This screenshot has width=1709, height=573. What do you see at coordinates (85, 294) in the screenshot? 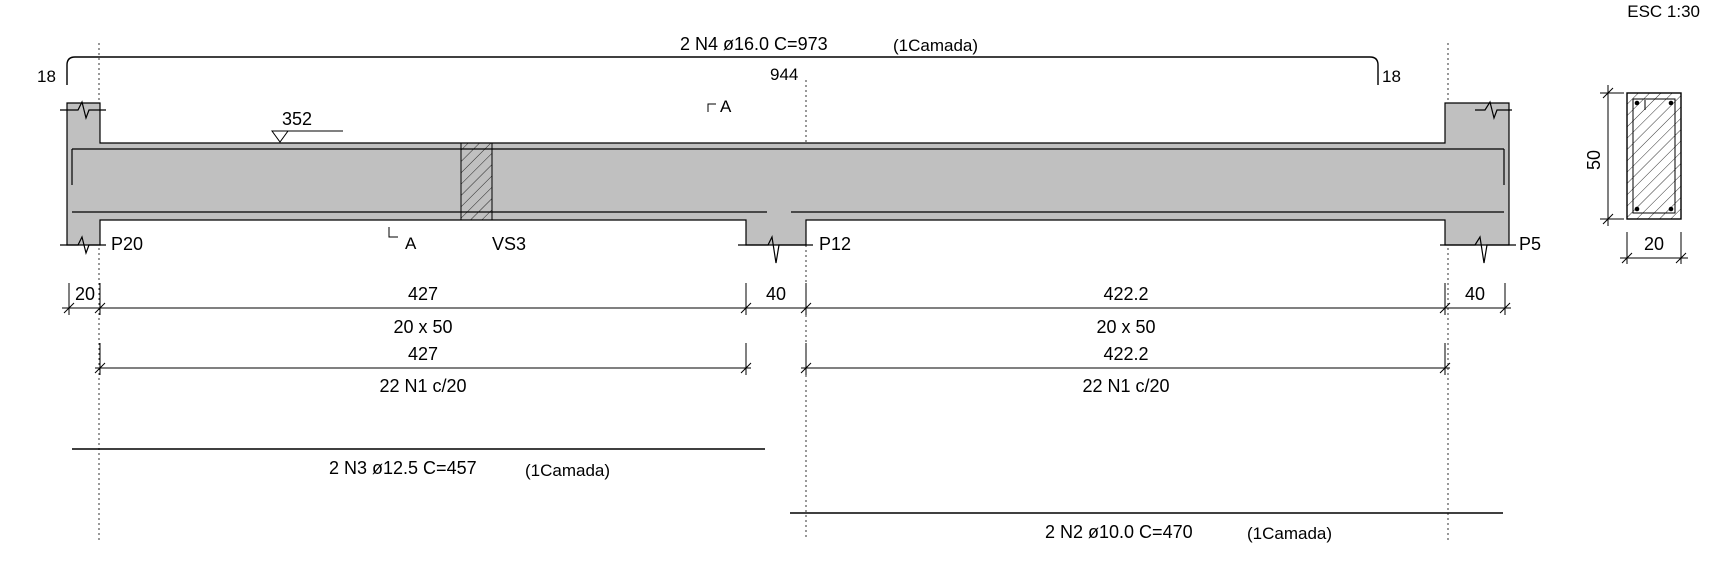
I see `dim-support-left: 20` at bounding box center [85, 294].